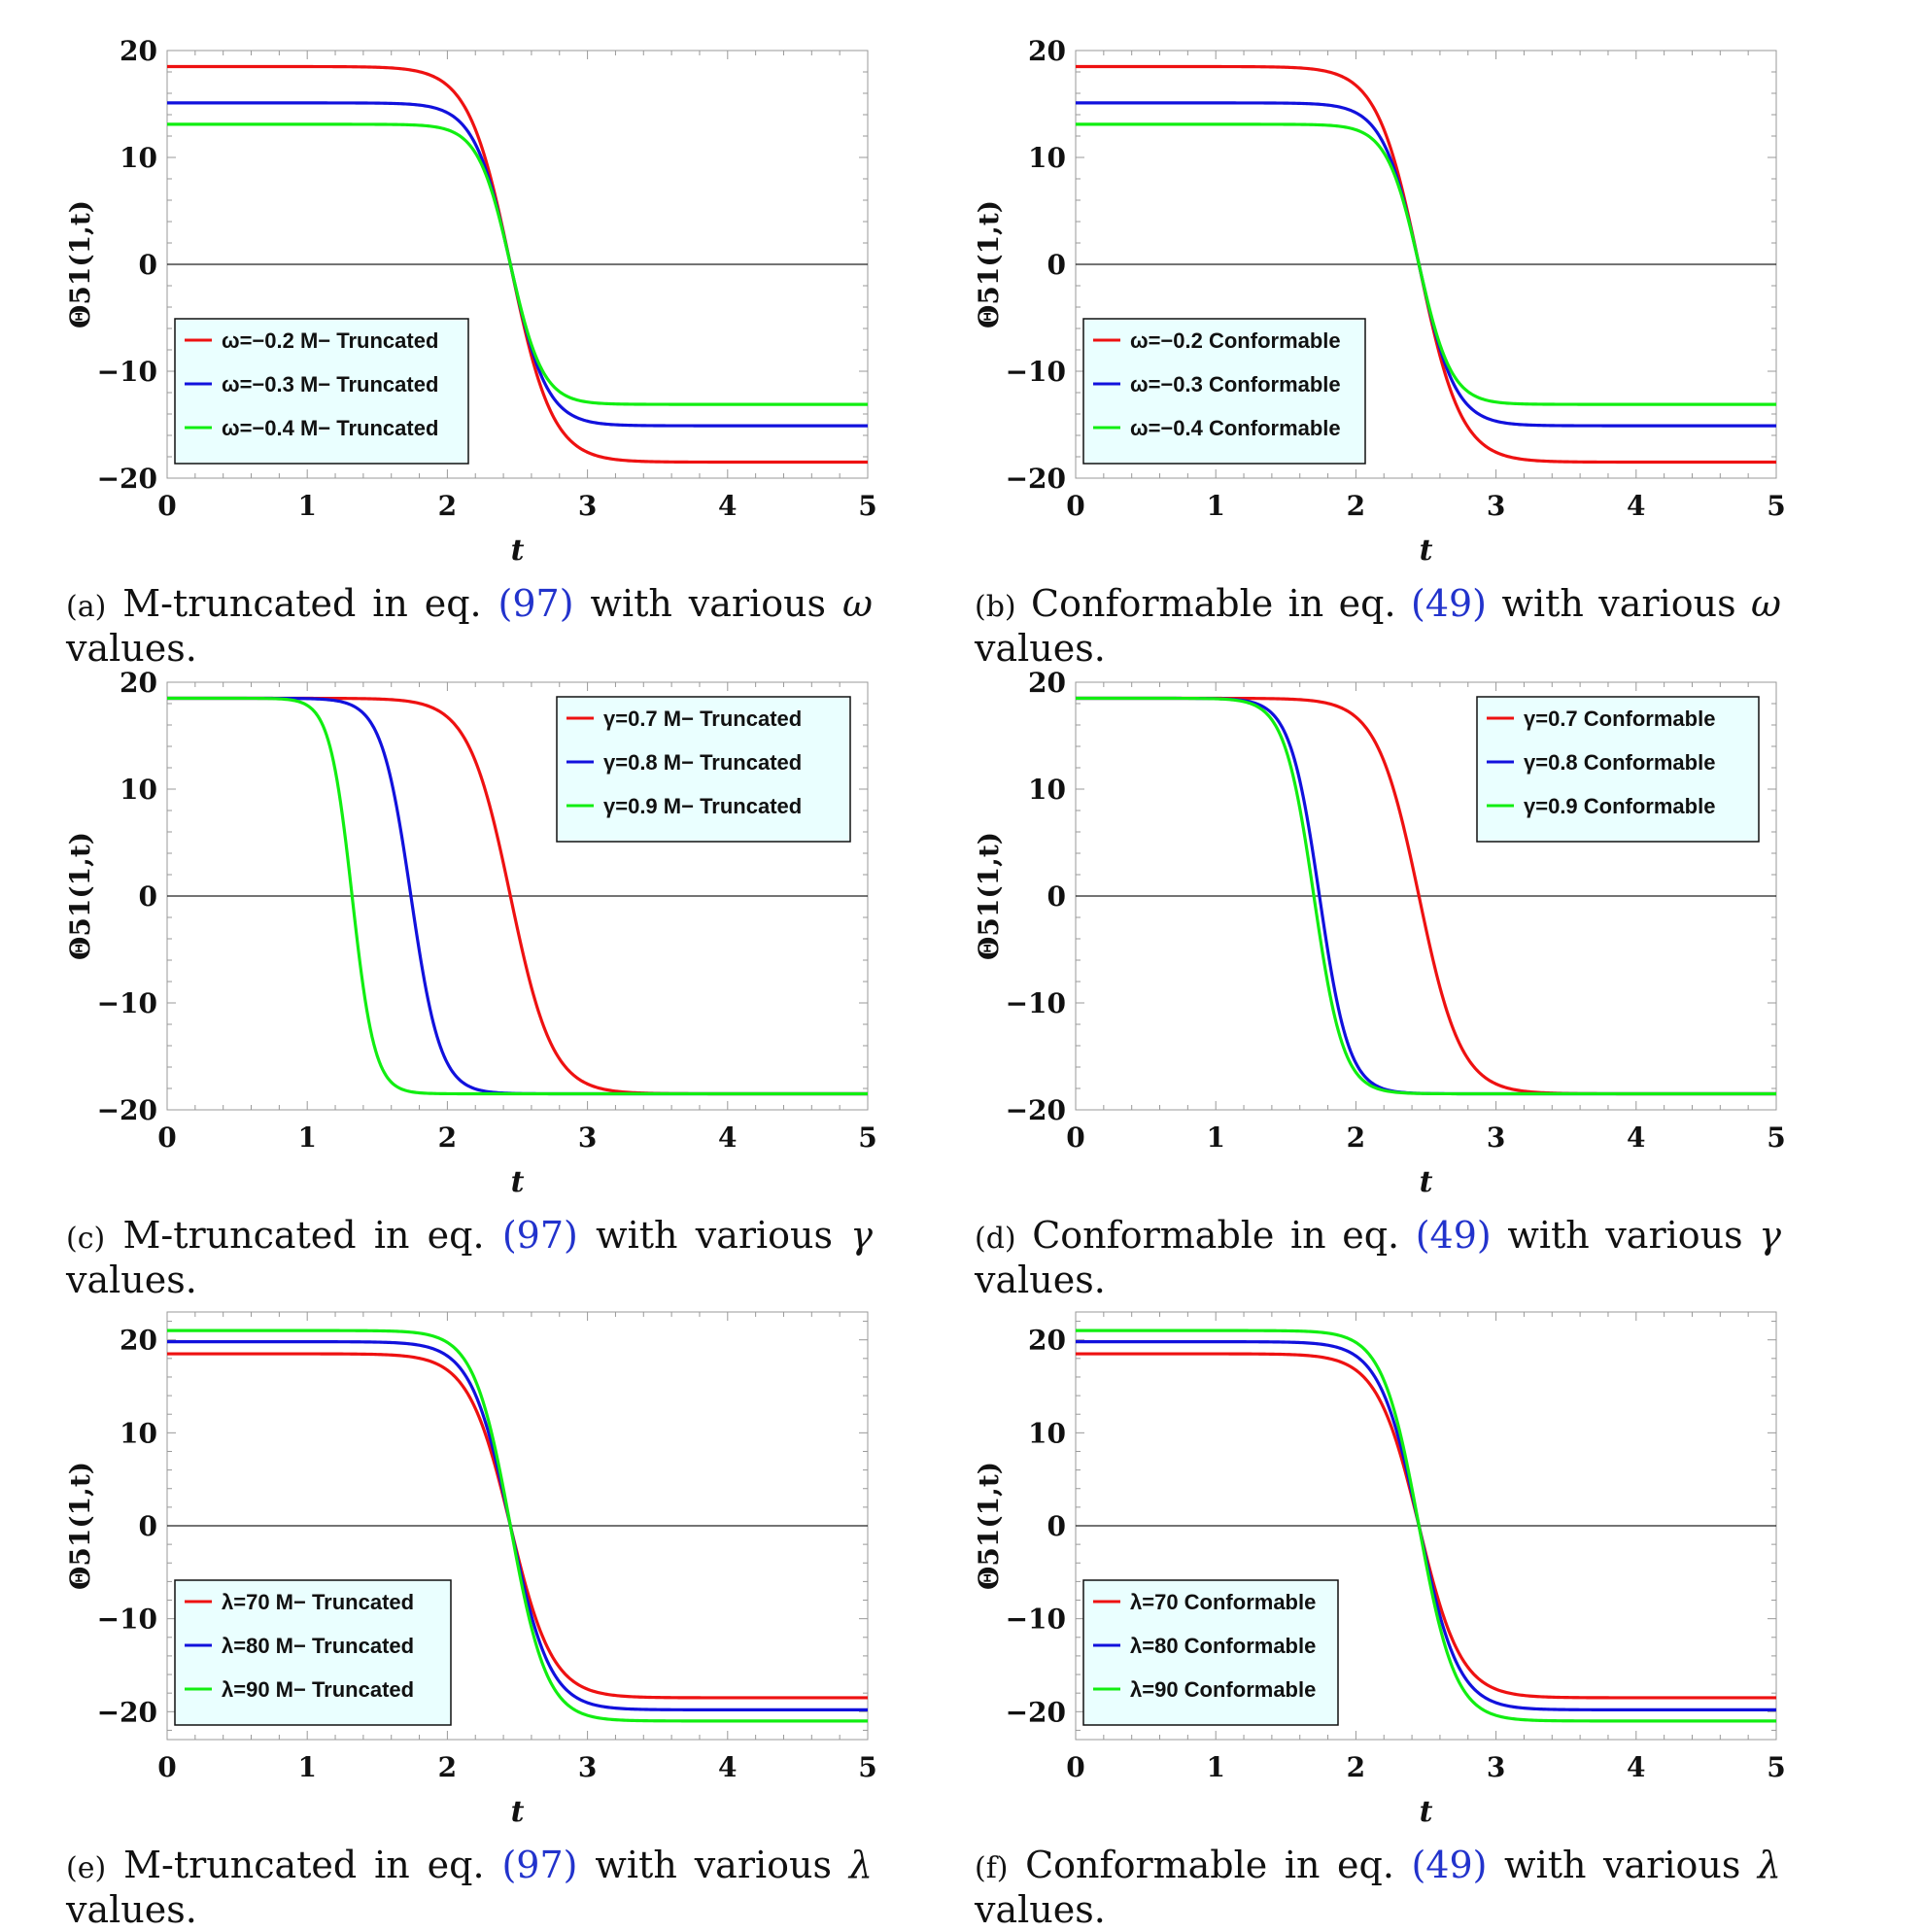 This screenshot has width=1922, height=1932. What do you see at coordinates (1619, 762) in the screenshot?
I see `legend-entry: γ=0.8 Conformable` at bounding box center [1619, 762].